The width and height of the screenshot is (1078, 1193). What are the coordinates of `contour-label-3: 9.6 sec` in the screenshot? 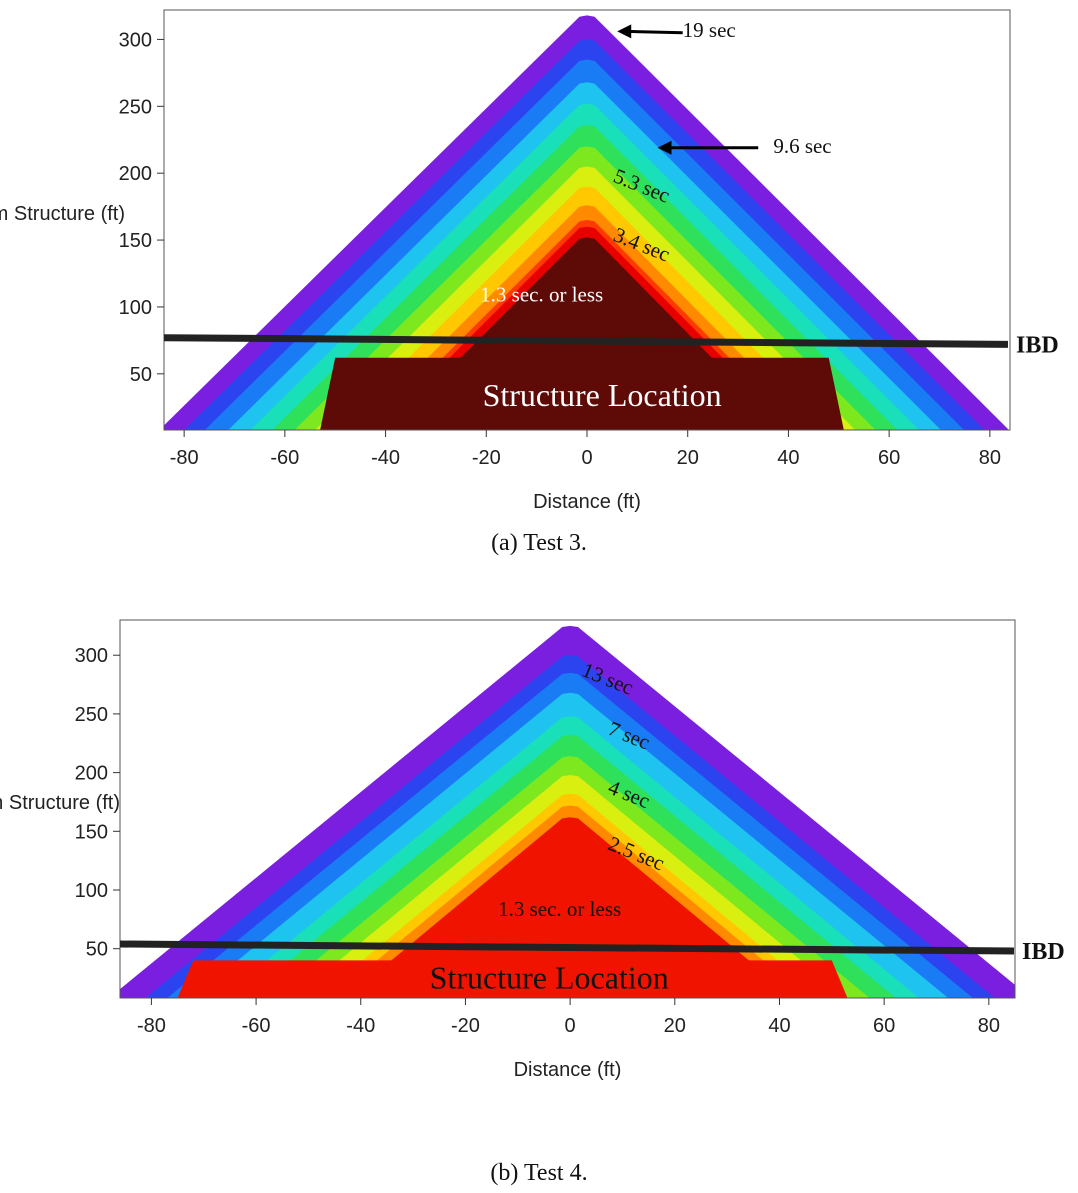 It's located at (802, 146).